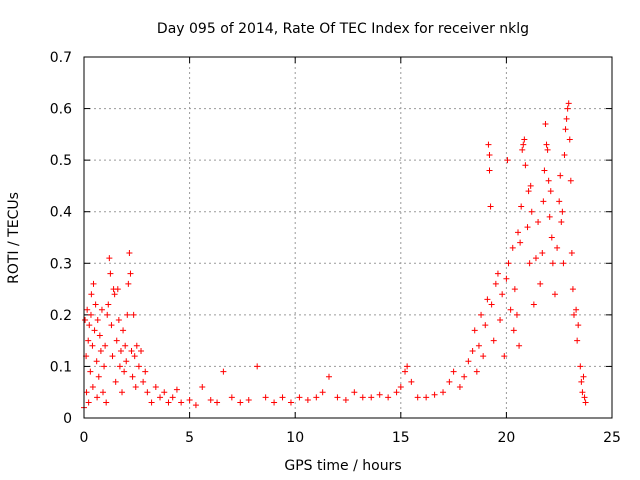  I want to click on x-tick-label: 10, so click(295, 438).